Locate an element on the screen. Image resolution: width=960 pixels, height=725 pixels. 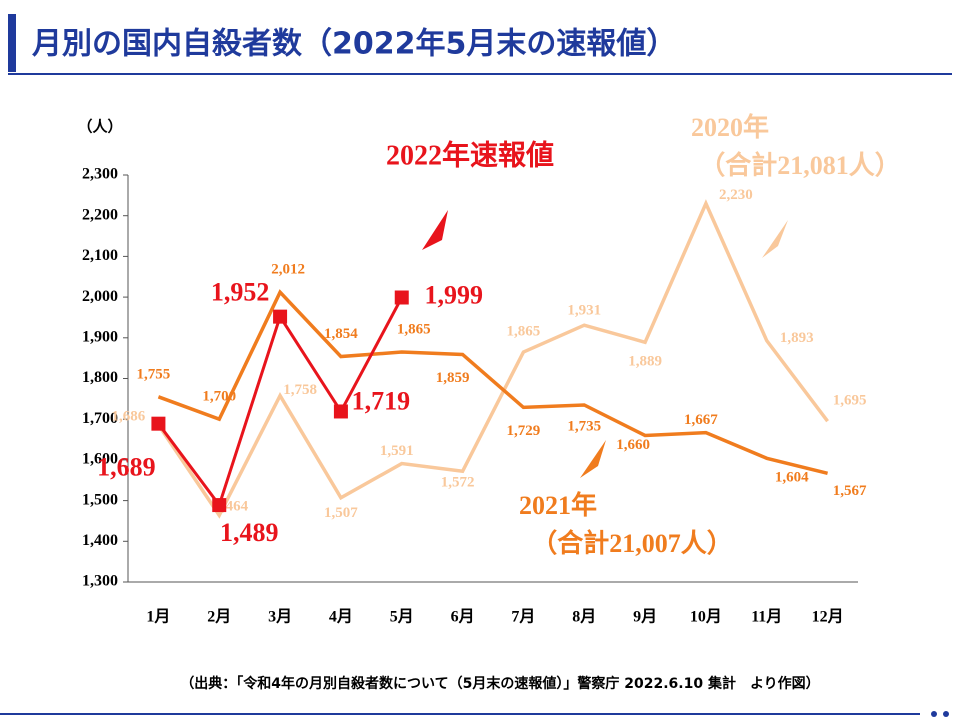
data-label: 1,689 is located at coordinates (126, 467).